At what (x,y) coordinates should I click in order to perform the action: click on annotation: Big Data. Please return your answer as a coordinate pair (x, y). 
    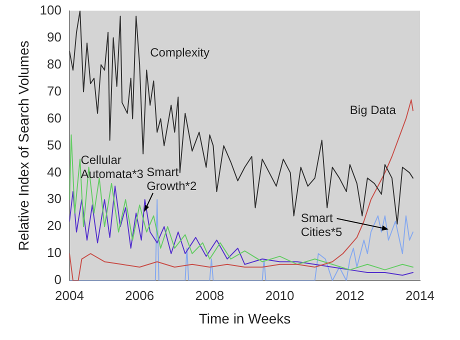
    Looking at the image, I should click on (373, 109).